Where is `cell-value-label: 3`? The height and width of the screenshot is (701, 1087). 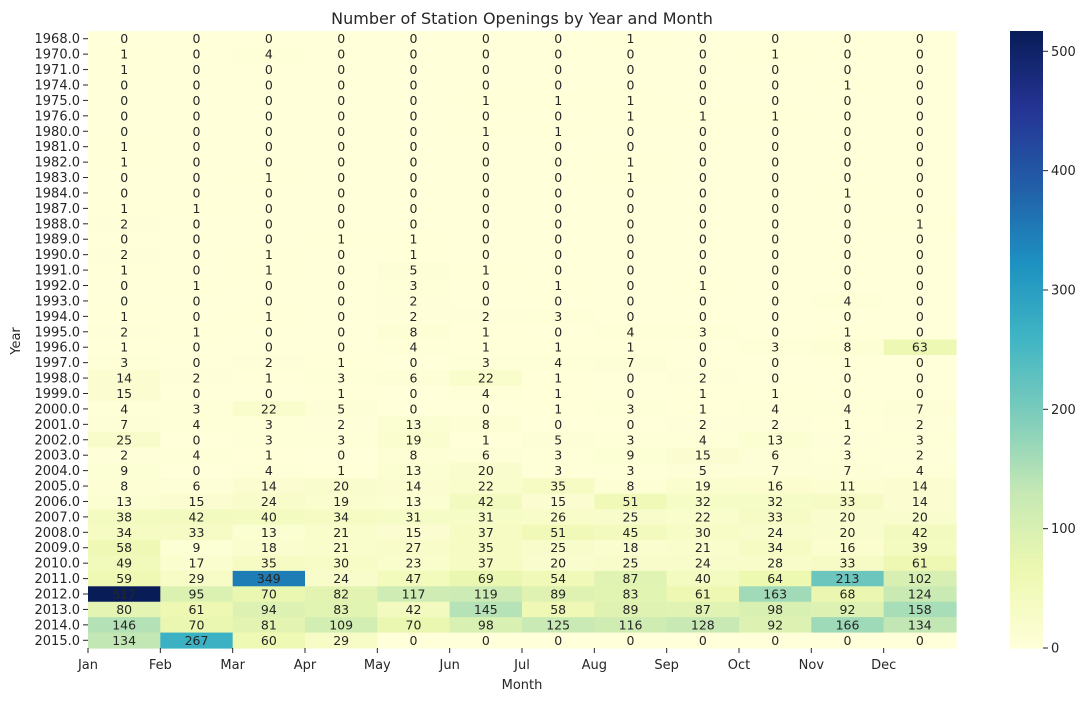
cell-value-label: 3 is located at coordinates (341, 378).